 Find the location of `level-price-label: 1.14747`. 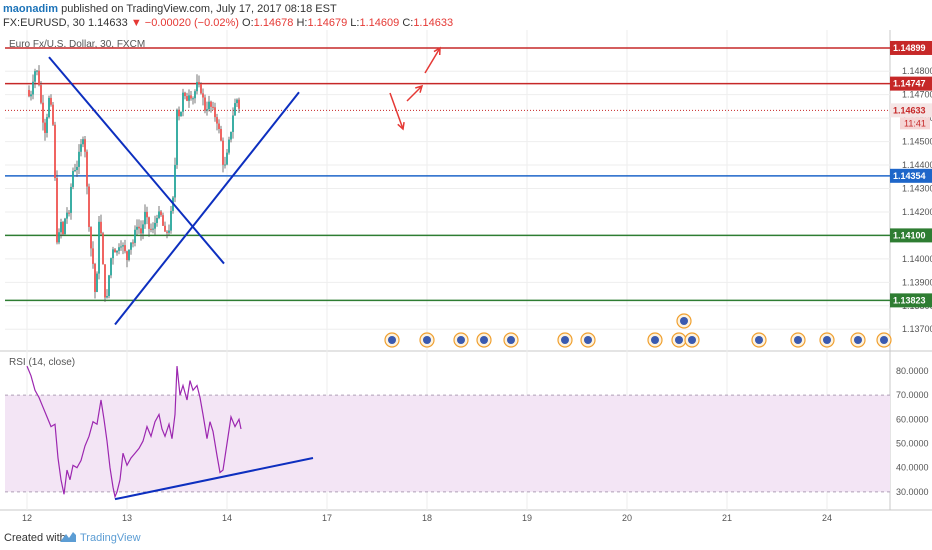

level-price-label: 1.14747 is located at coordinates (909, 84).